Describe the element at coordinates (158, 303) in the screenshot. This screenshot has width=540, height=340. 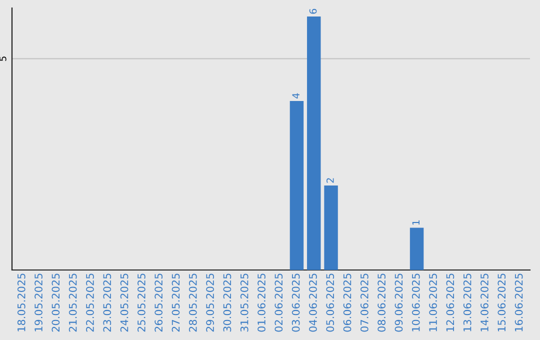
I see `x-tick-label: 26.05.2025` at that location.